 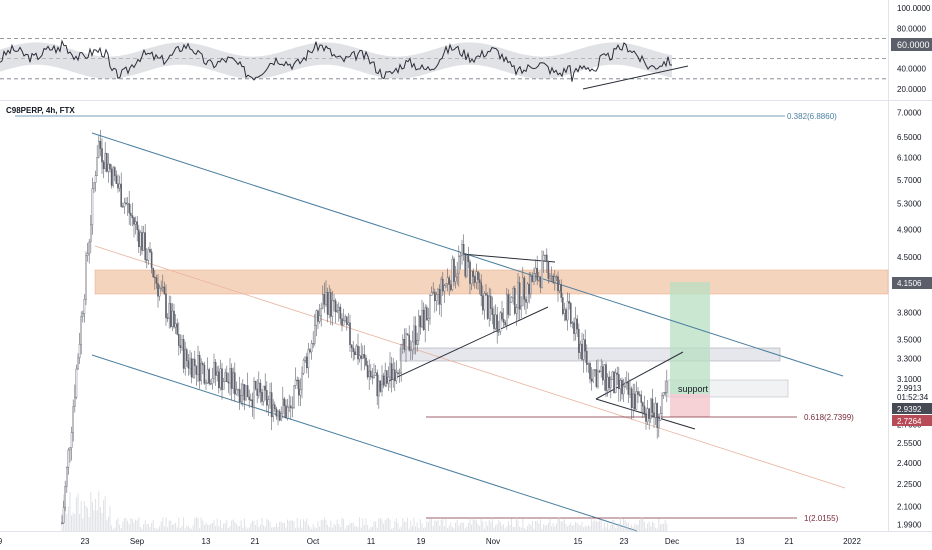 What do you see at coordinates (909, 257) in the screenshot?
I see `price-tick-label: 4.5000` at bounding box center [909, 257].